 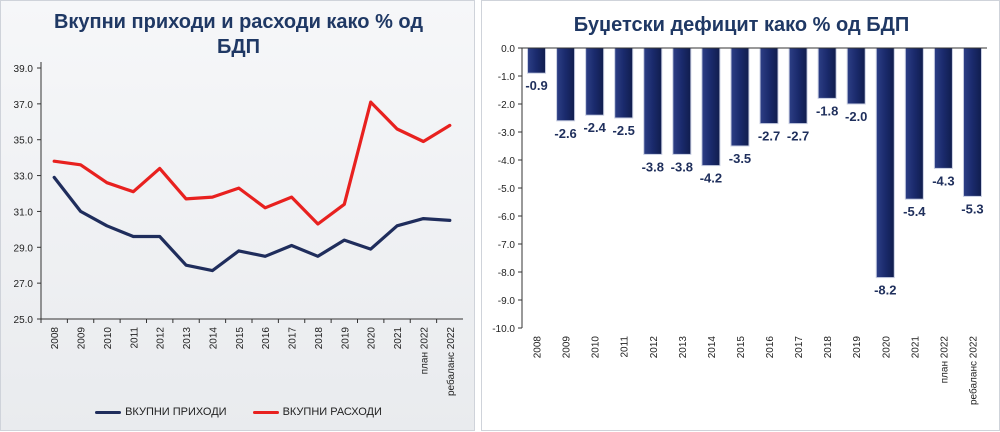 I want to click on y-tick-label: 31.0, so click(x=24, y=212).